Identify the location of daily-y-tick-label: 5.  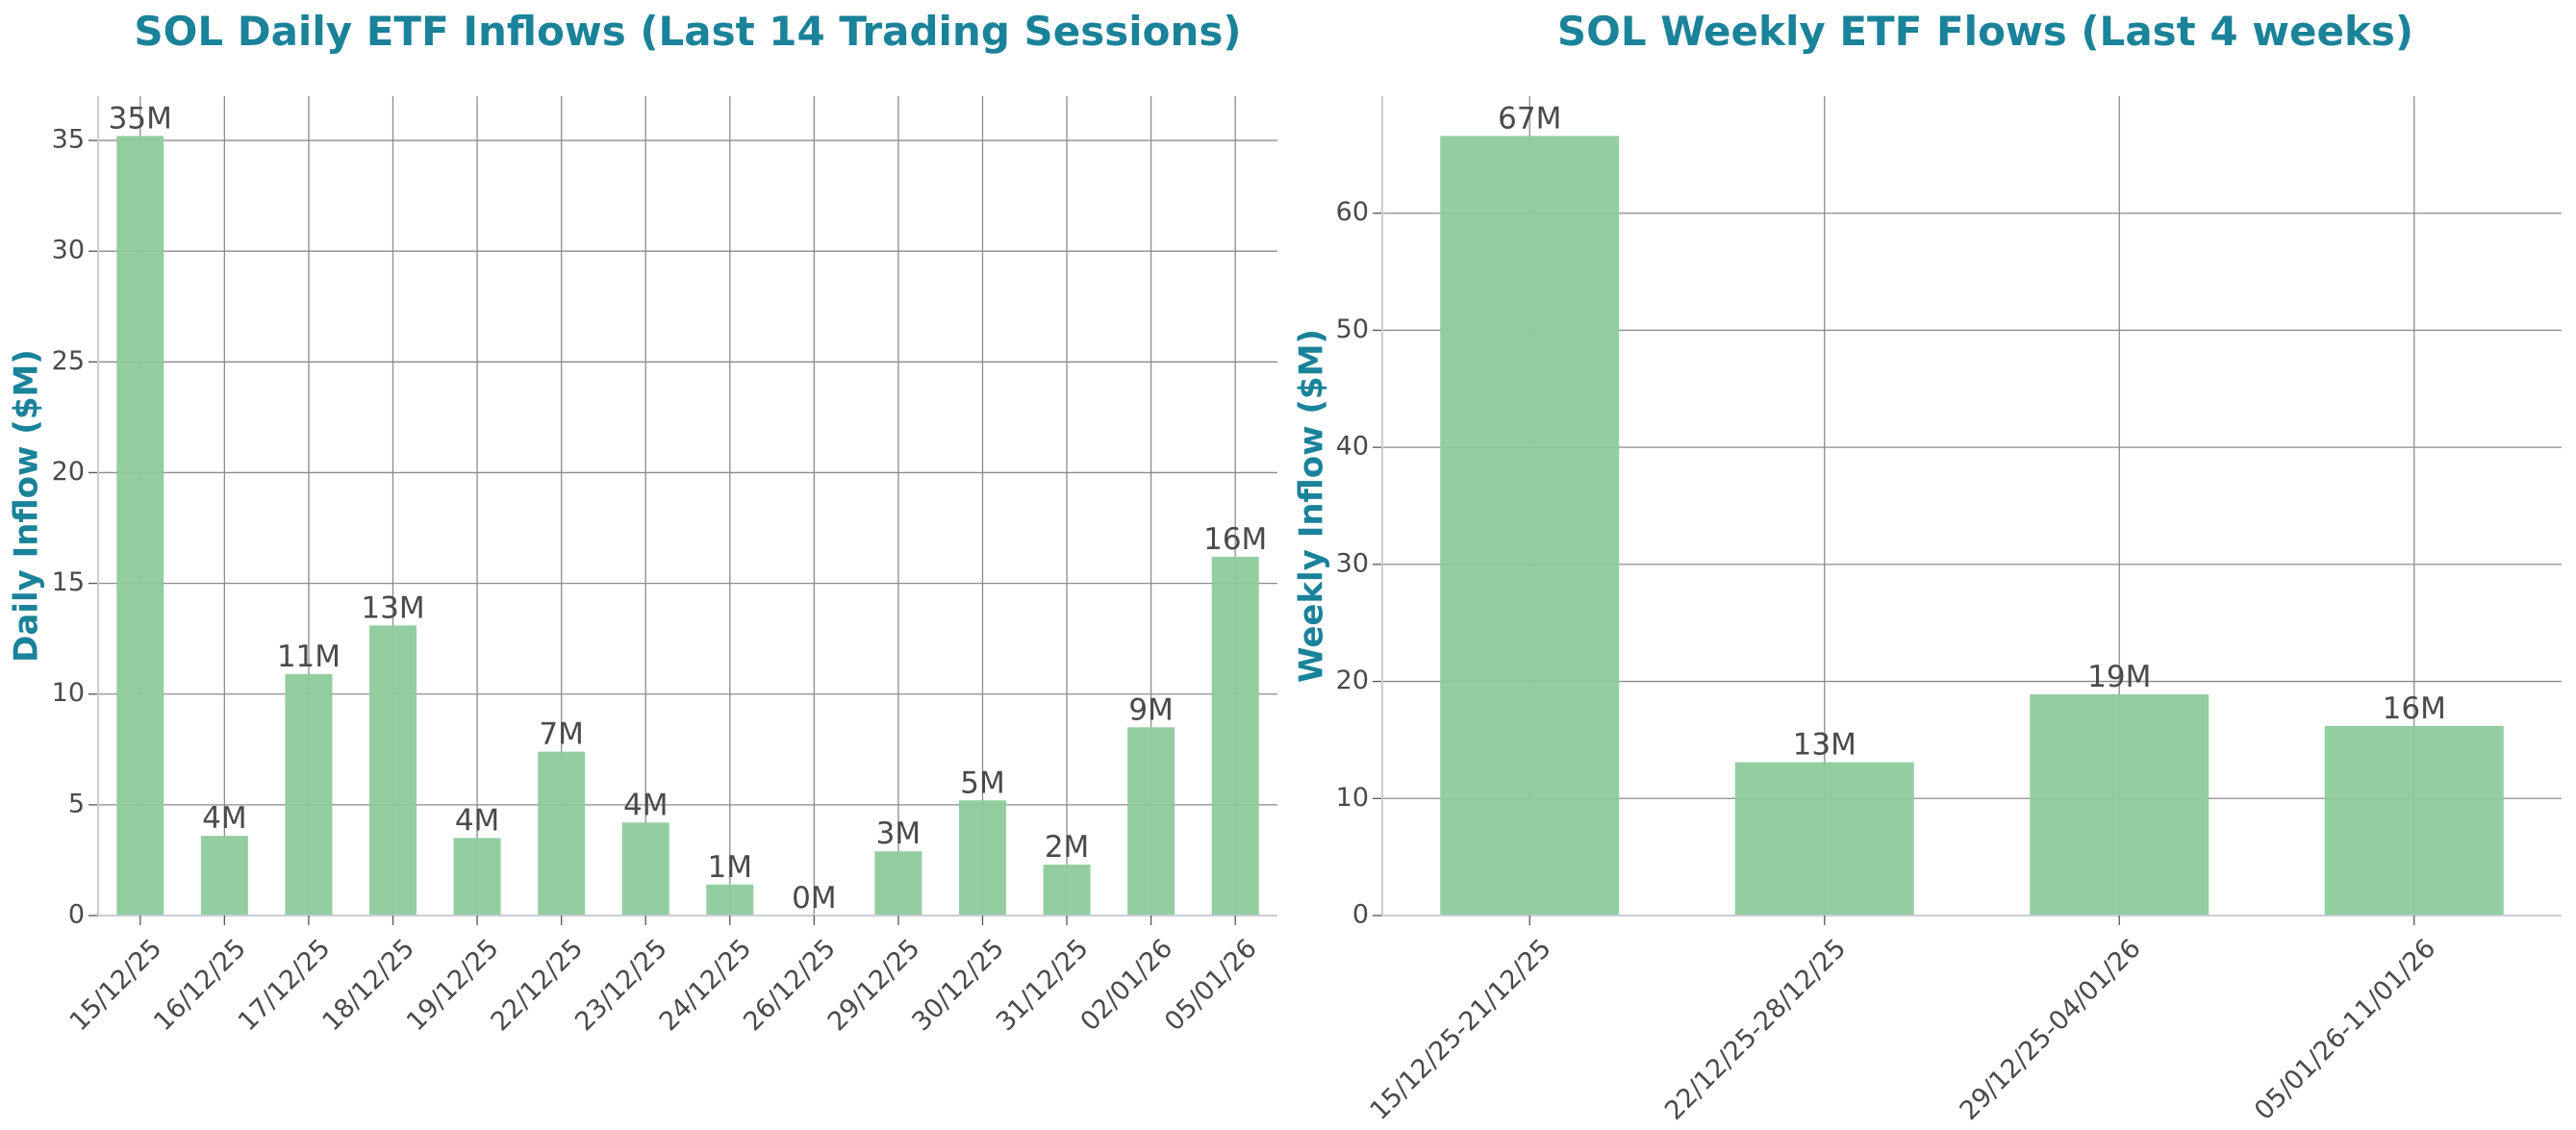
(77, 803).